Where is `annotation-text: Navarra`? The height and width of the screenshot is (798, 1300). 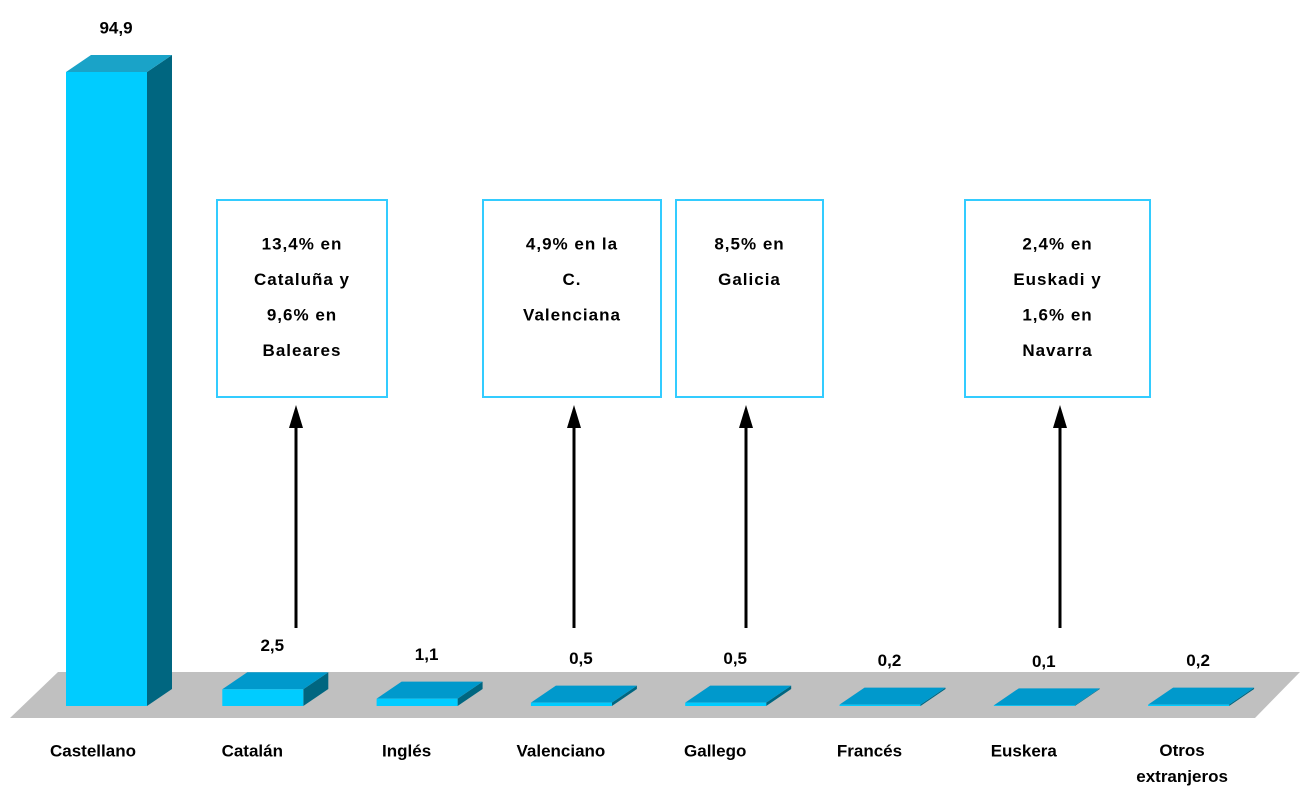
annotation-text: Navarra is located at coordinates (1057, 350).